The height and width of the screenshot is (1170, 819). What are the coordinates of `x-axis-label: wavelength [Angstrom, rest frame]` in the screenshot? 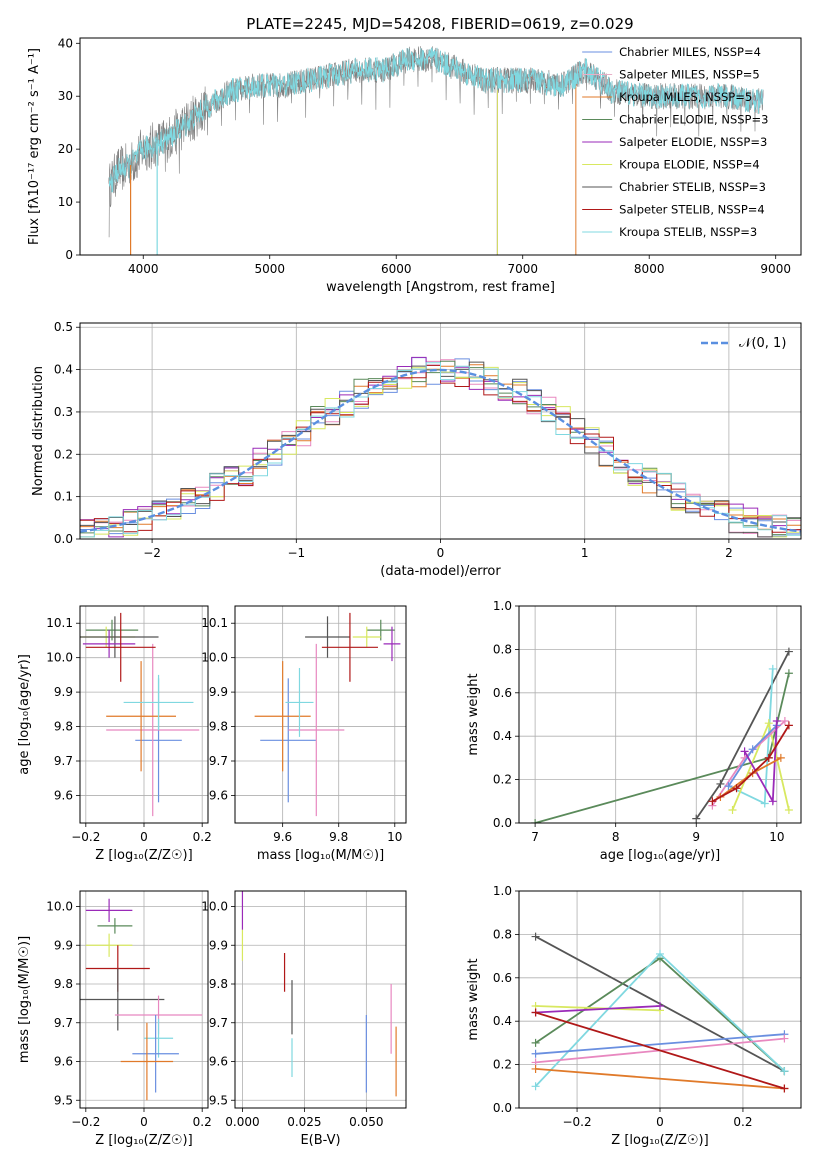 It's located at (440, 287).